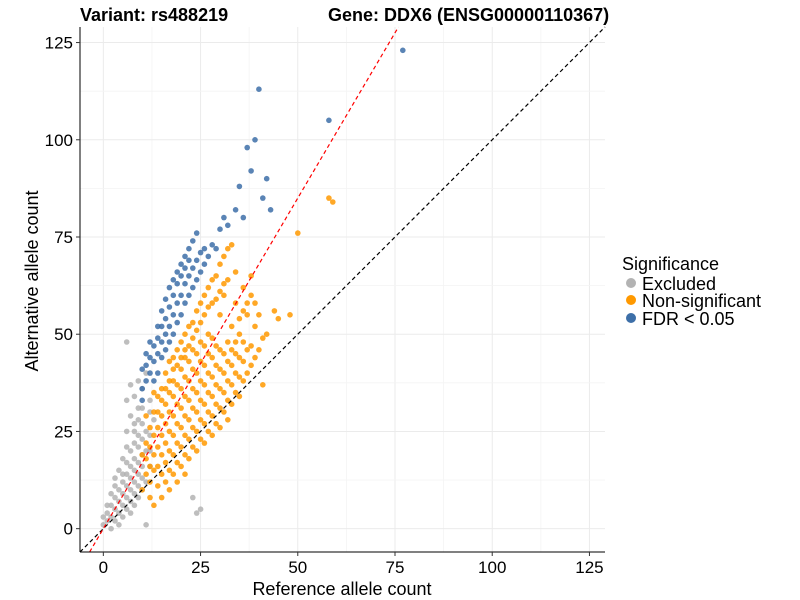 The height and width of the screenshot is (600, 800). Describe the element at coordinates (701, 301) in the screenshot. I see `legend-label-non-significant: Non-significant` at that location.